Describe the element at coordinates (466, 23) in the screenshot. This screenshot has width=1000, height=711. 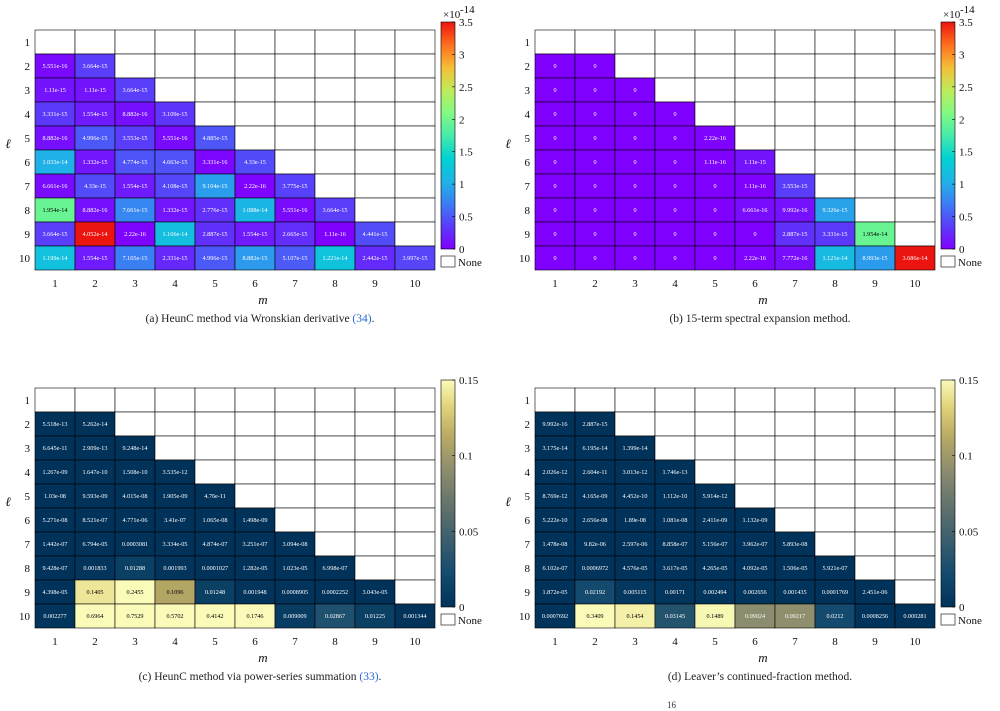
I see `colorbar-tick-label: 3.5` at that location.